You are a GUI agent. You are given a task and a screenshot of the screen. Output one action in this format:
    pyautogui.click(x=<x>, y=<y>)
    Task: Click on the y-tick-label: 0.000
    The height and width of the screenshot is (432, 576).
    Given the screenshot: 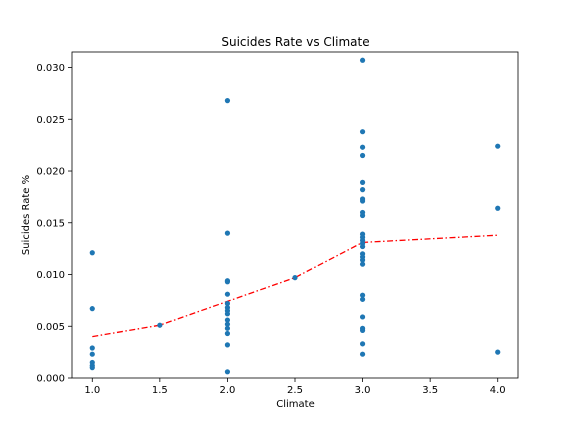 What is the action you would take?
    pyautogui.click(x=50, y=379)
    